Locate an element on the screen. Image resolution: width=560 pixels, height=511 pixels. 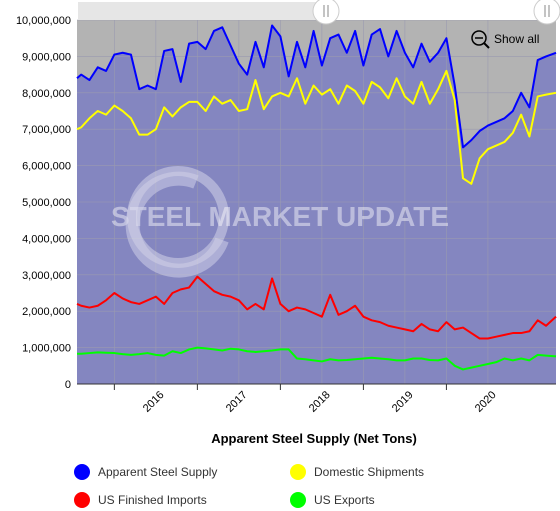
y-tick-label: 5,000,000 is located at coordinates (46, 203).